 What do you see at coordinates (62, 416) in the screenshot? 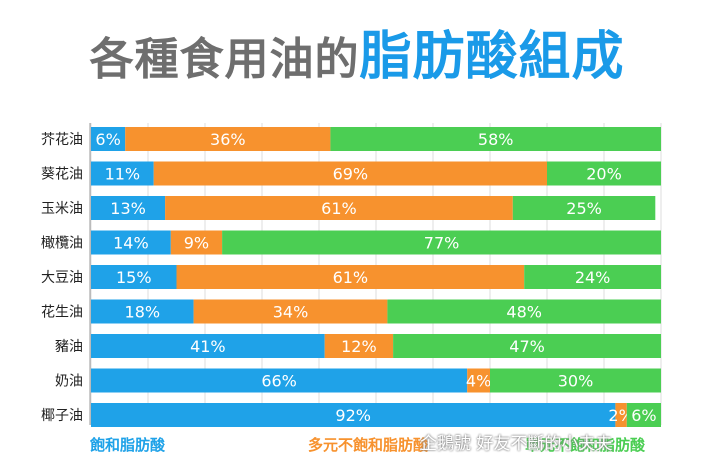
I see `category-label: 椰子油` at bounding box center [62, 416].